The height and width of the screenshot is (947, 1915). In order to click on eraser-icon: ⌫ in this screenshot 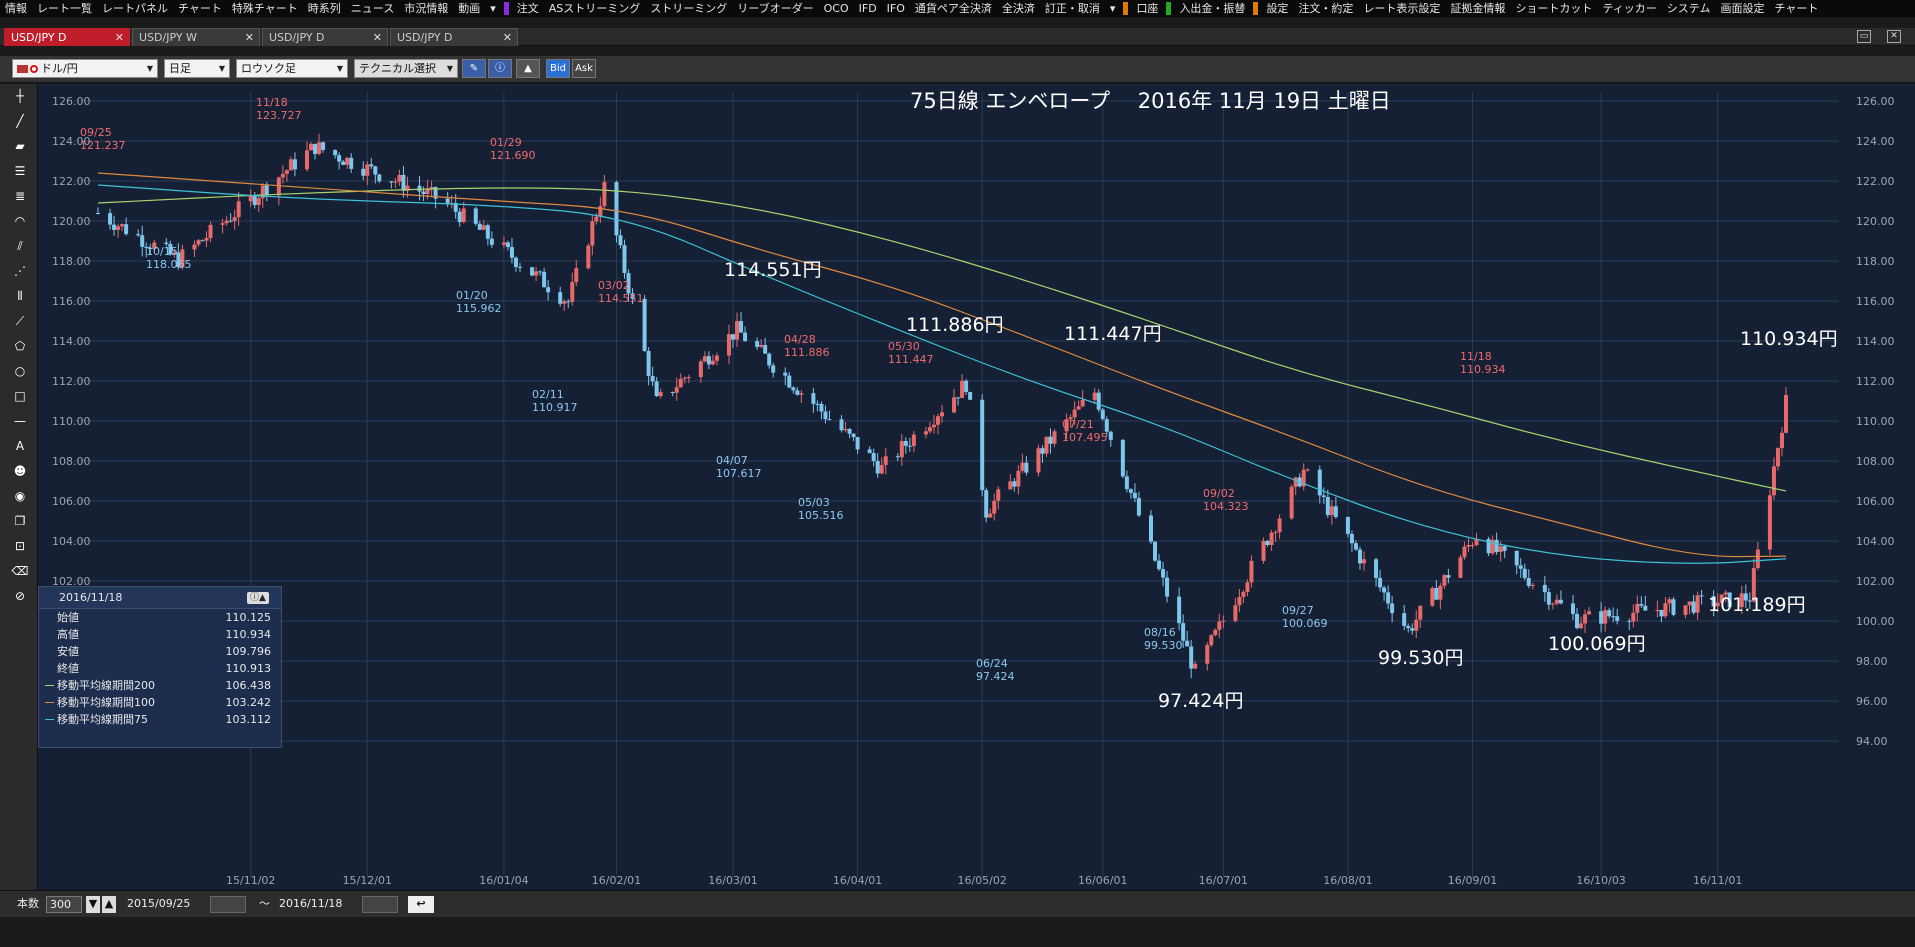, I will do `click(20, 571)`.